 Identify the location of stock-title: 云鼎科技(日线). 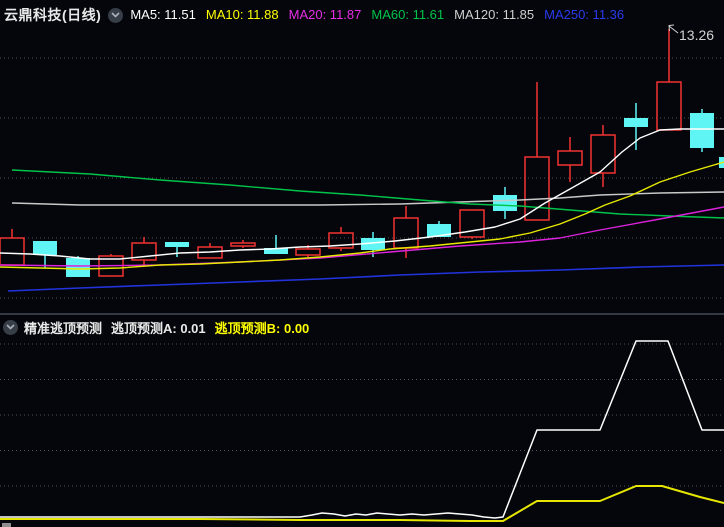
(53, 15).